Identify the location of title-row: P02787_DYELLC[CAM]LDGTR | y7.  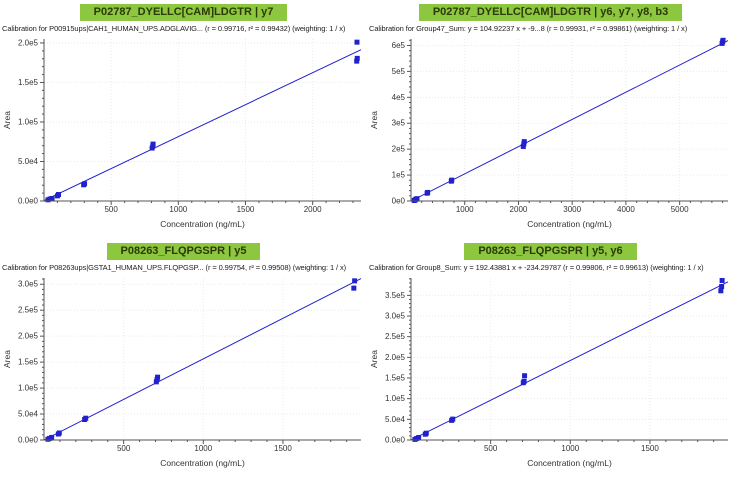
(183, 12).